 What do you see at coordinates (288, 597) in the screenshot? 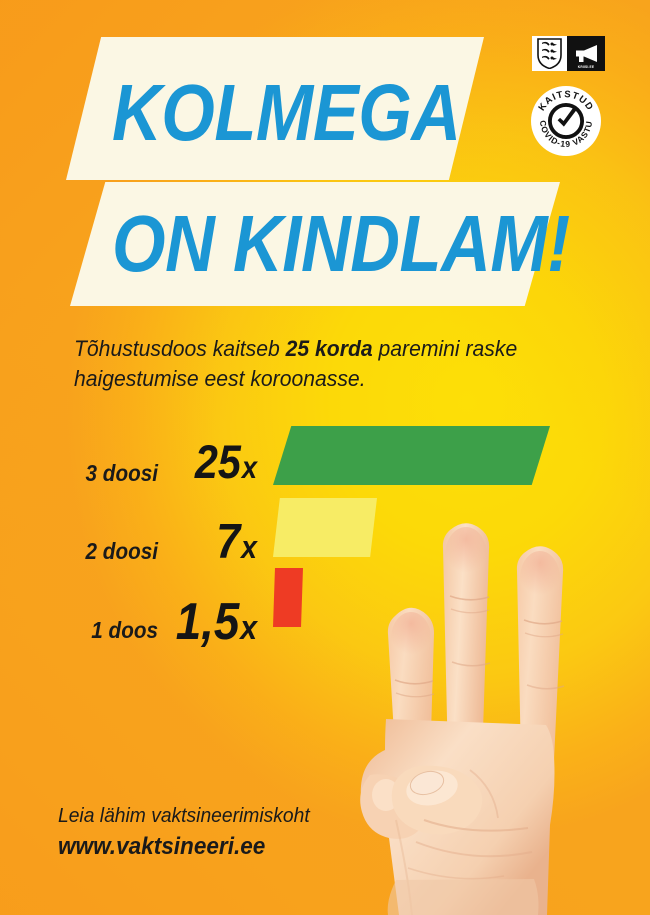
I see `chart-bar-1-dose` at bounding box center [288, 597].